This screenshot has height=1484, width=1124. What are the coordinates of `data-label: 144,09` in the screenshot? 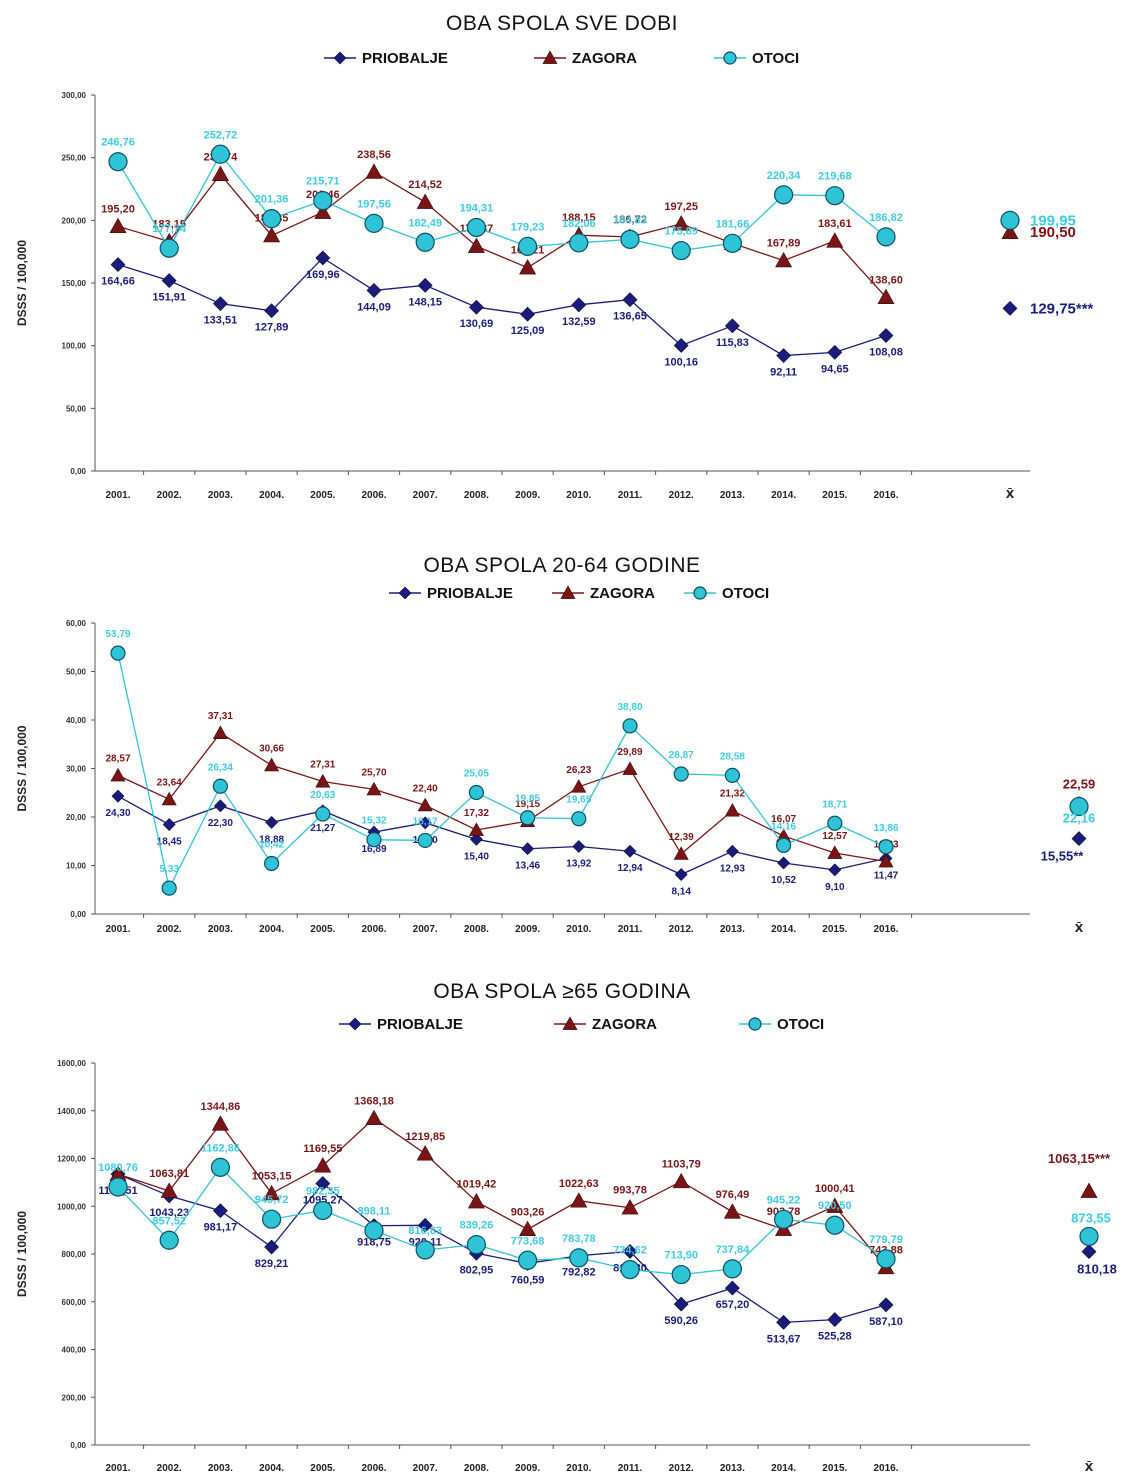 It's located at (374, 307).